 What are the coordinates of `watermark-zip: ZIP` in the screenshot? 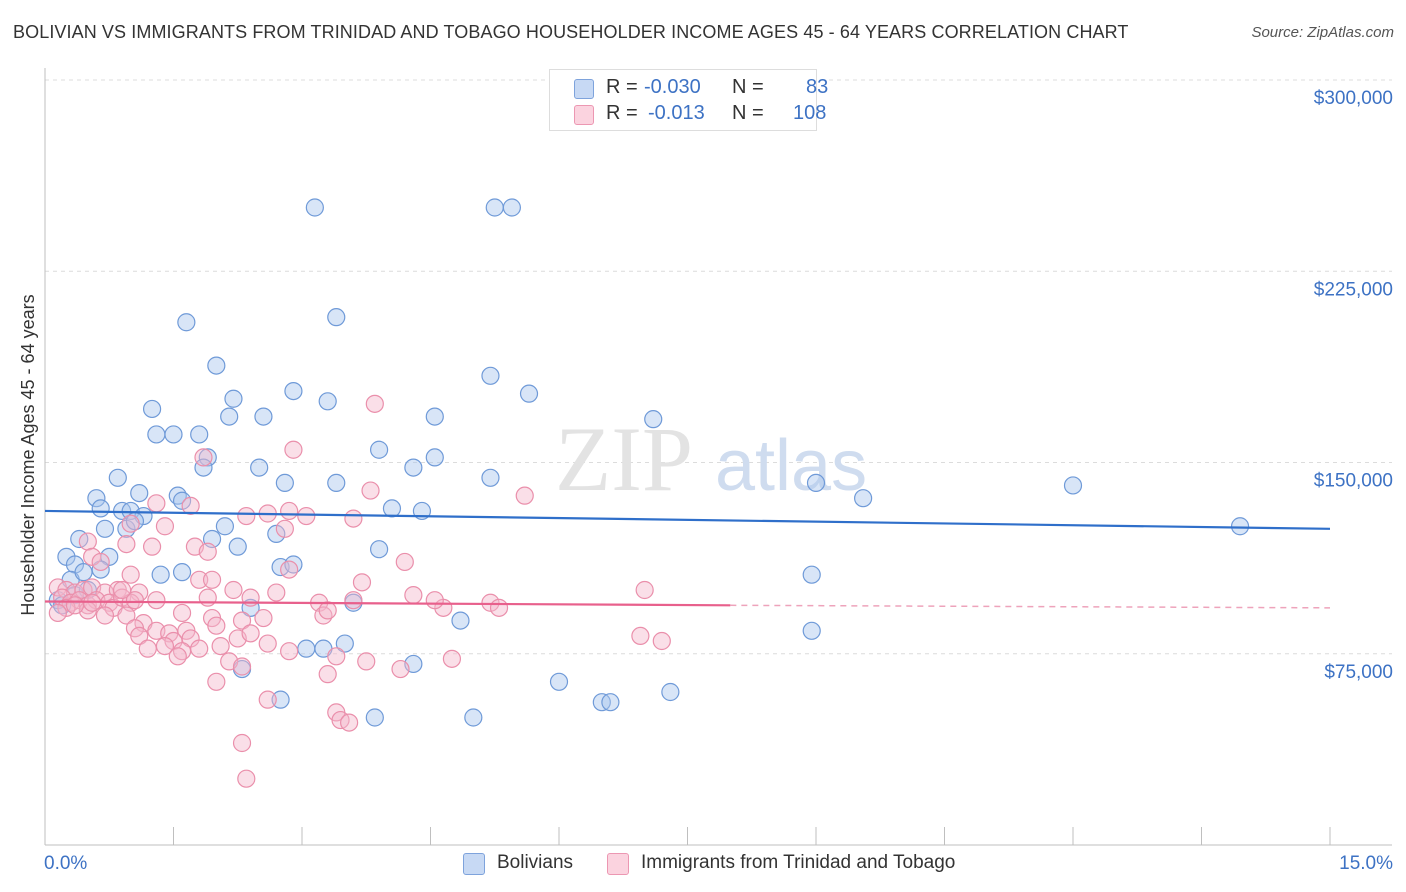 It's located at (624, 459).